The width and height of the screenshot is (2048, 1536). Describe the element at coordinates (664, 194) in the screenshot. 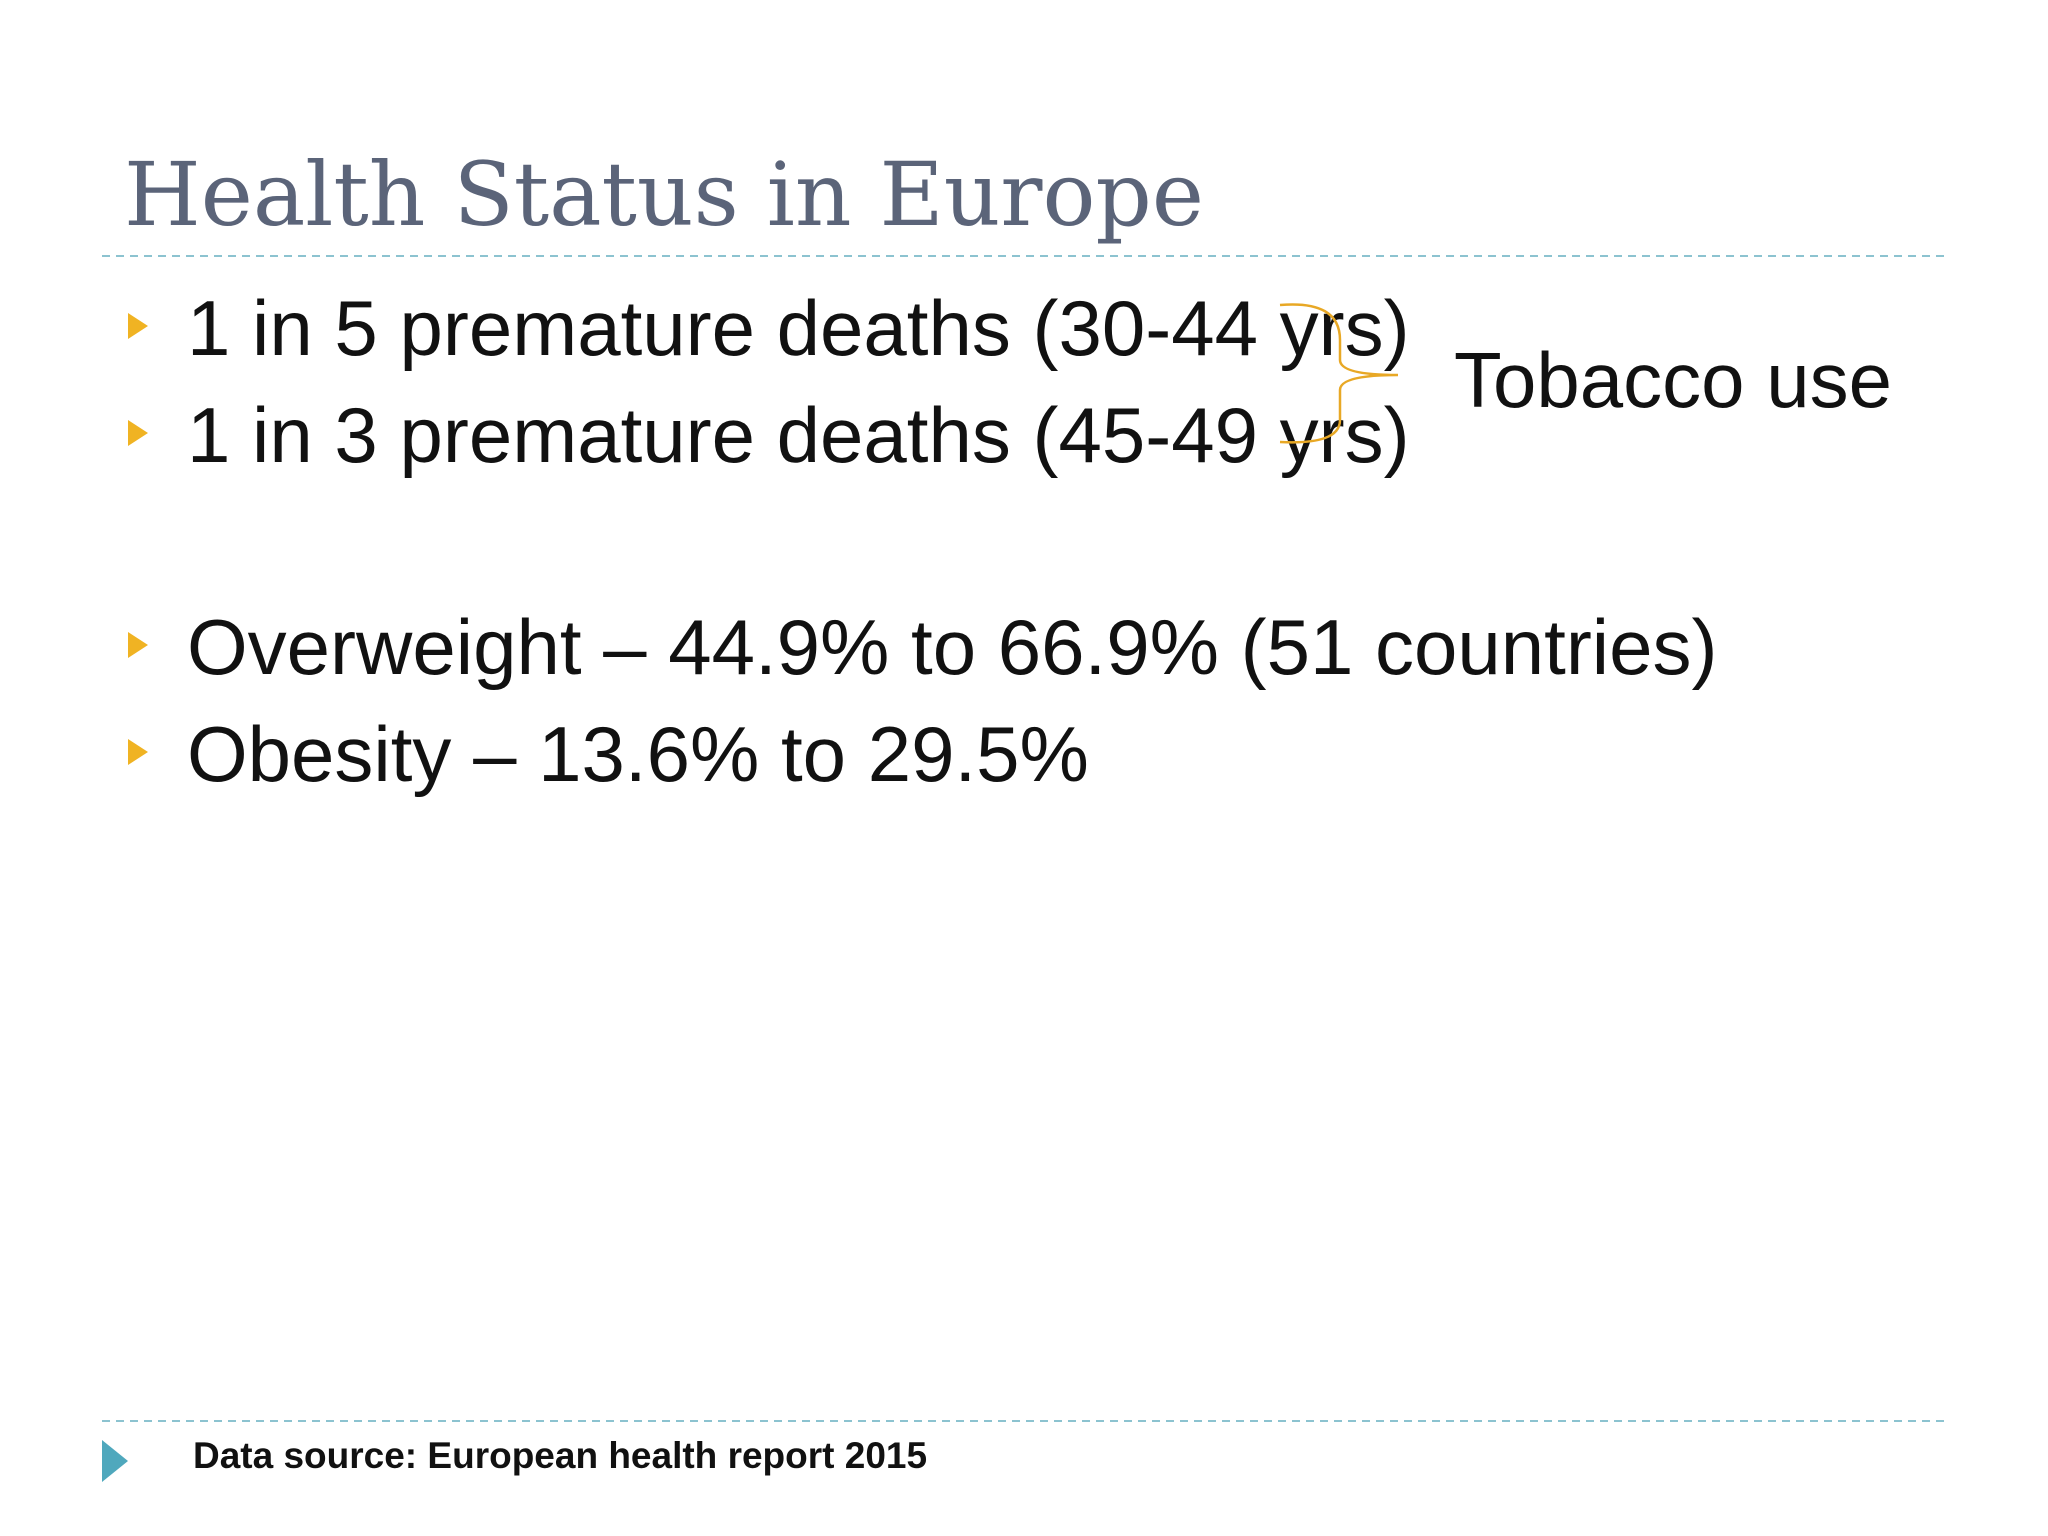

I see `slide-title: Health Status in Europe` at that location.